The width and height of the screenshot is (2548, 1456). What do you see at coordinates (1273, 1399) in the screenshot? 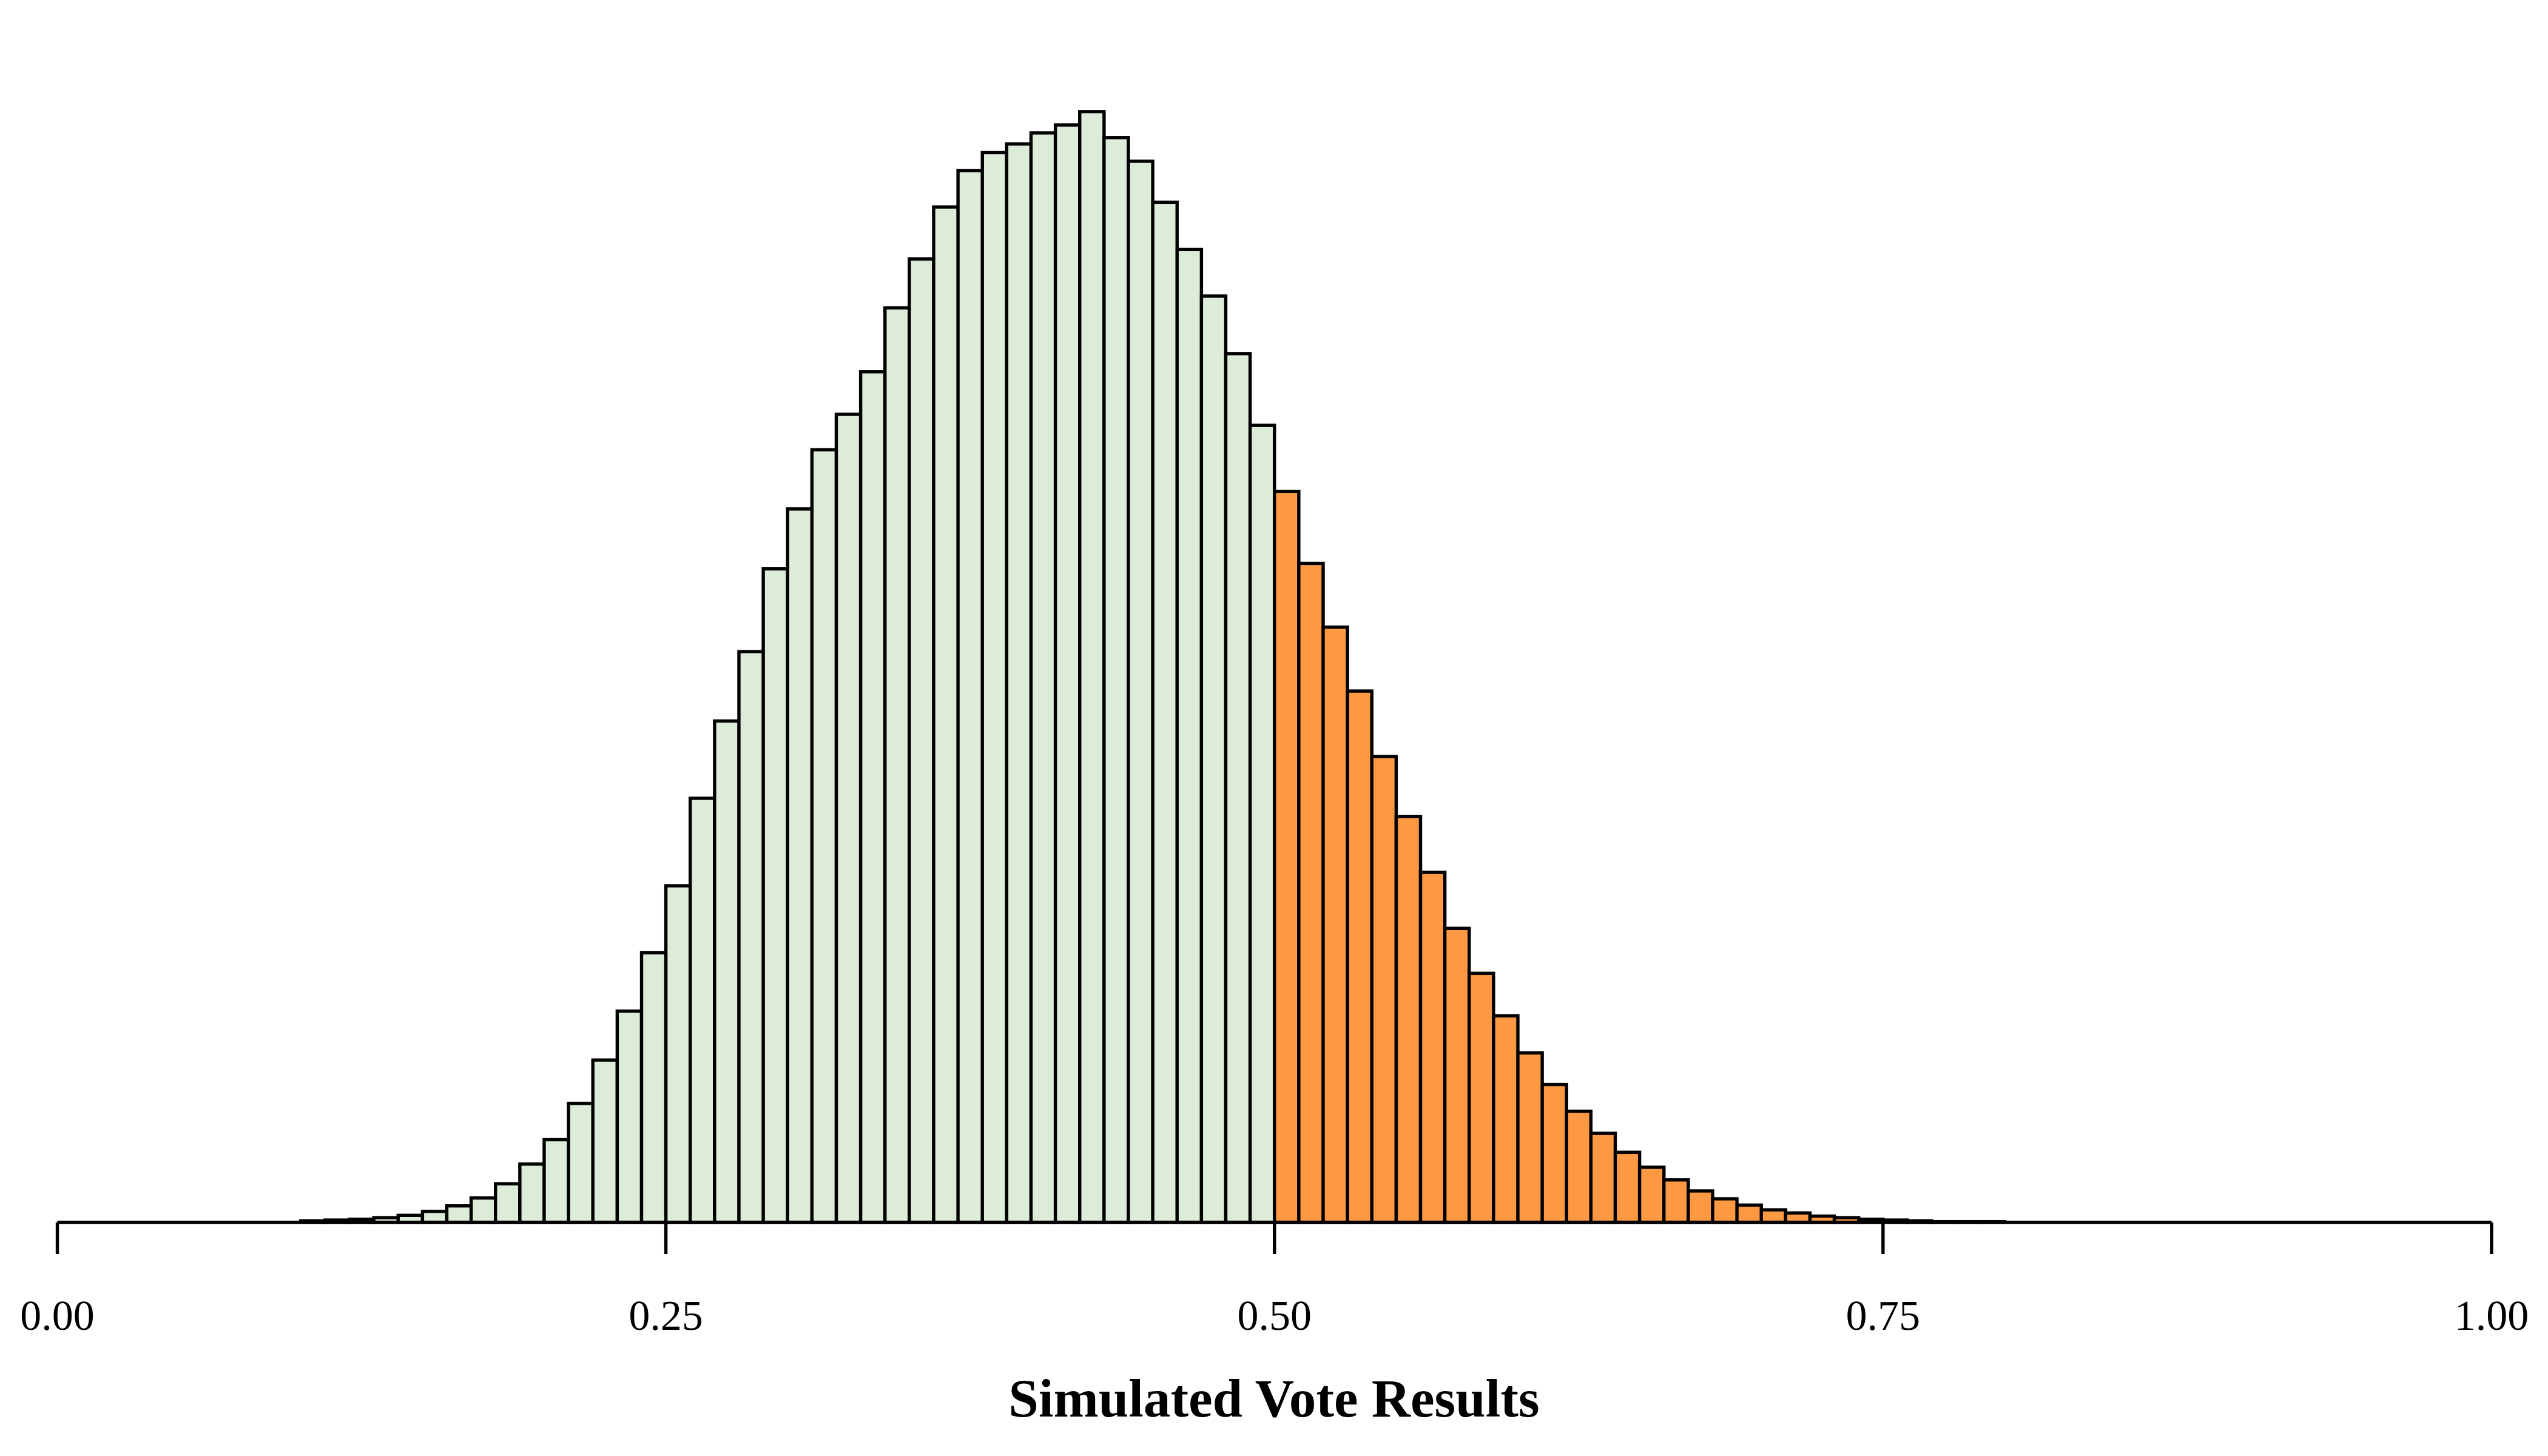
I see `x-axis-title: Simulated Vote Results` at bounding box center [1273, 1399].